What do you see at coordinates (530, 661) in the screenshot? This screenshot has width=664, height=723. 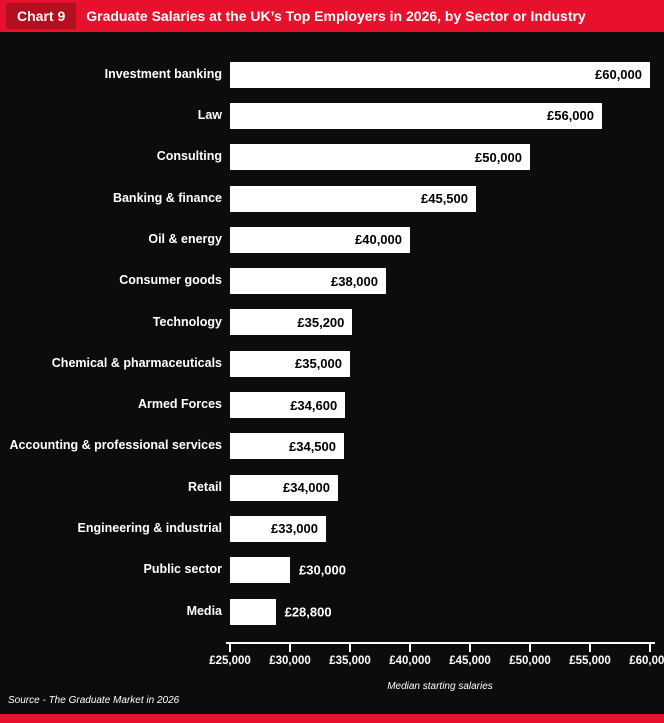 I see `axis-tick-label: £50,000` at bounding box center [530, 661].